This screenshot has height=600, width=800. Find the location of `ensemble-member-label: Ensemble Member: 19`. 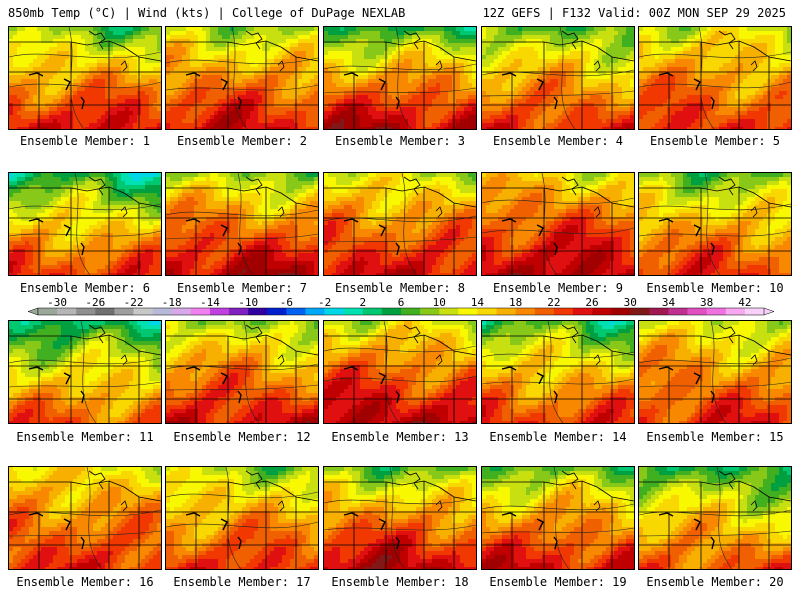

ensemble-member-label: Ensemble Member: 19 is located at coordinates (558, 582).